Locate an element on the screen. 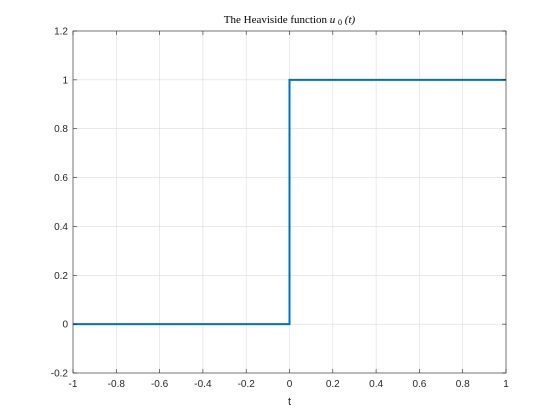 This screenshot has width=560, height=420. x-tick-label: 0.2 is located at coordinates (333, 384).